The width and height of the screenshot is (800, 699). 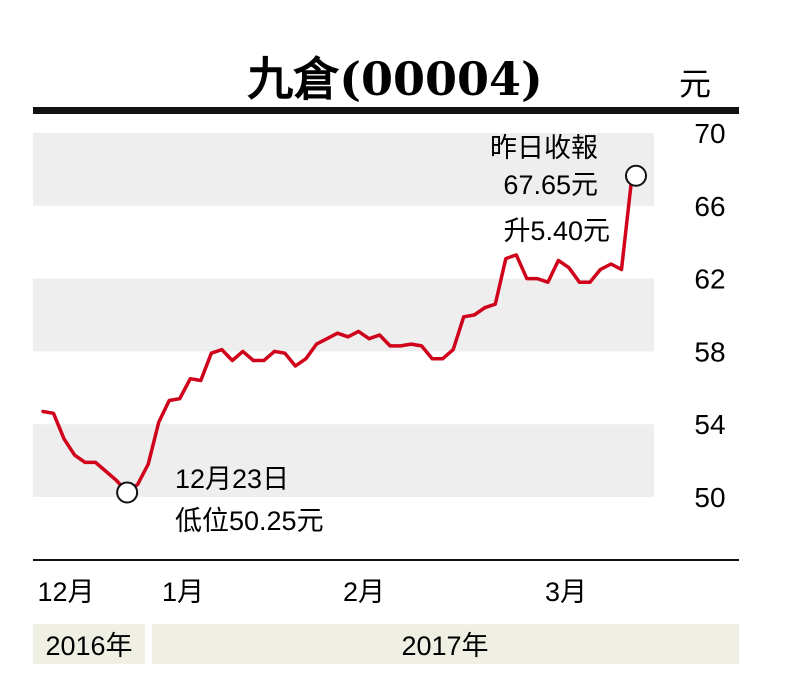 What do you see at coordinates (127, 492) in the screenshot?
I see `low-point-marker` at bounding box center [127, 492].